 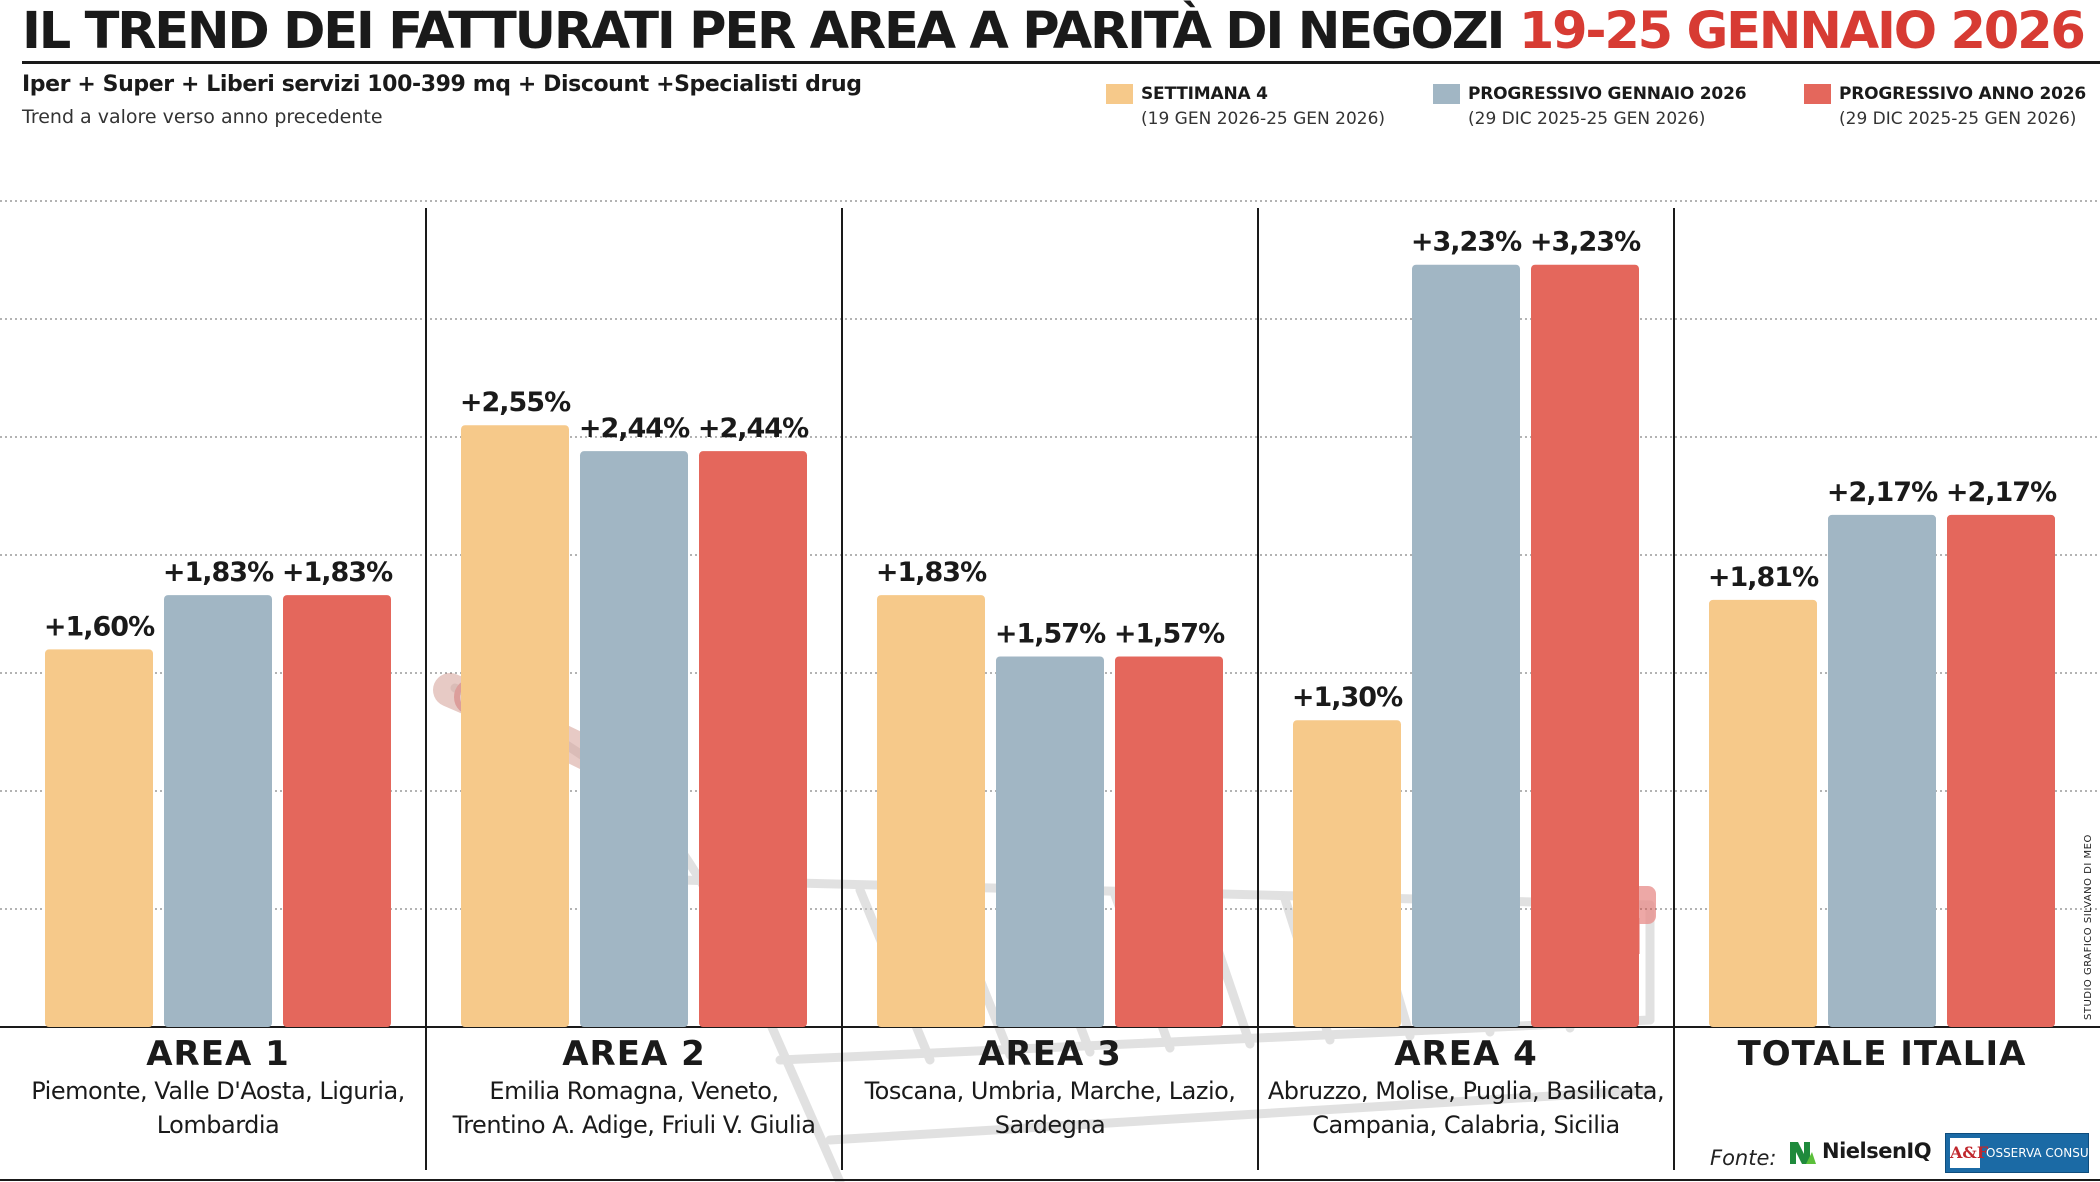 I want to click on category-regions: Piemonte, Valle D'Aosta, Liguria,, so click(x=218, y=1091).